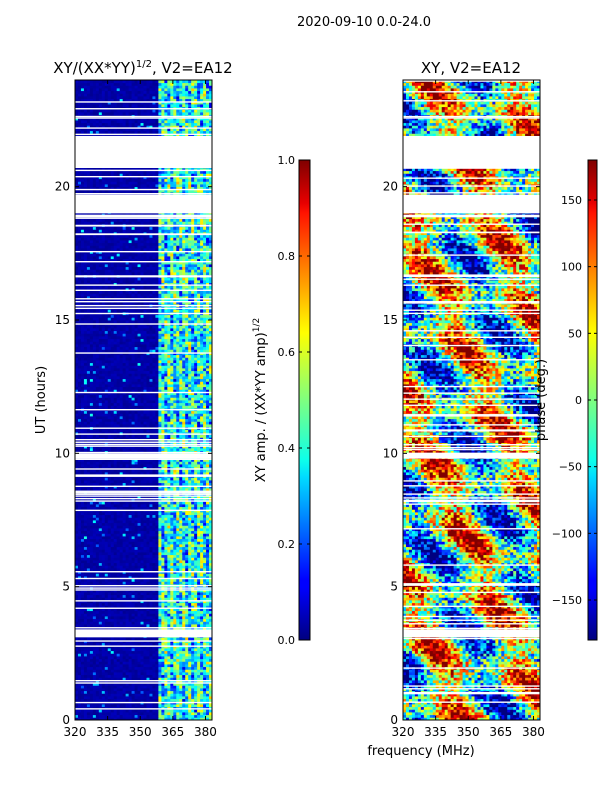 This screenshot has width=600, height=804. I want to click on colorbar-tick-label: 0.4, so click(287, 448).